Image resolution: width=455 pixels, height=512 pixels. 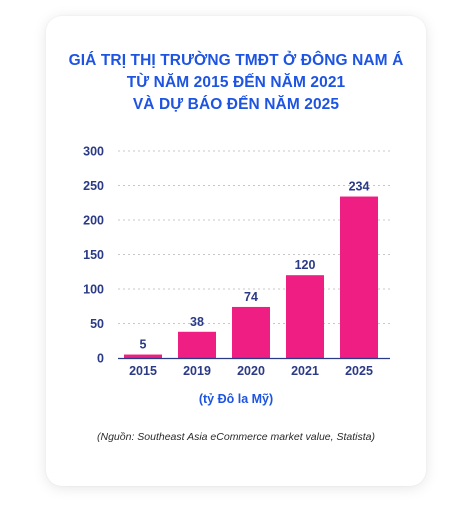 I want to click on data-label: 234, so click(x=359, y=187).